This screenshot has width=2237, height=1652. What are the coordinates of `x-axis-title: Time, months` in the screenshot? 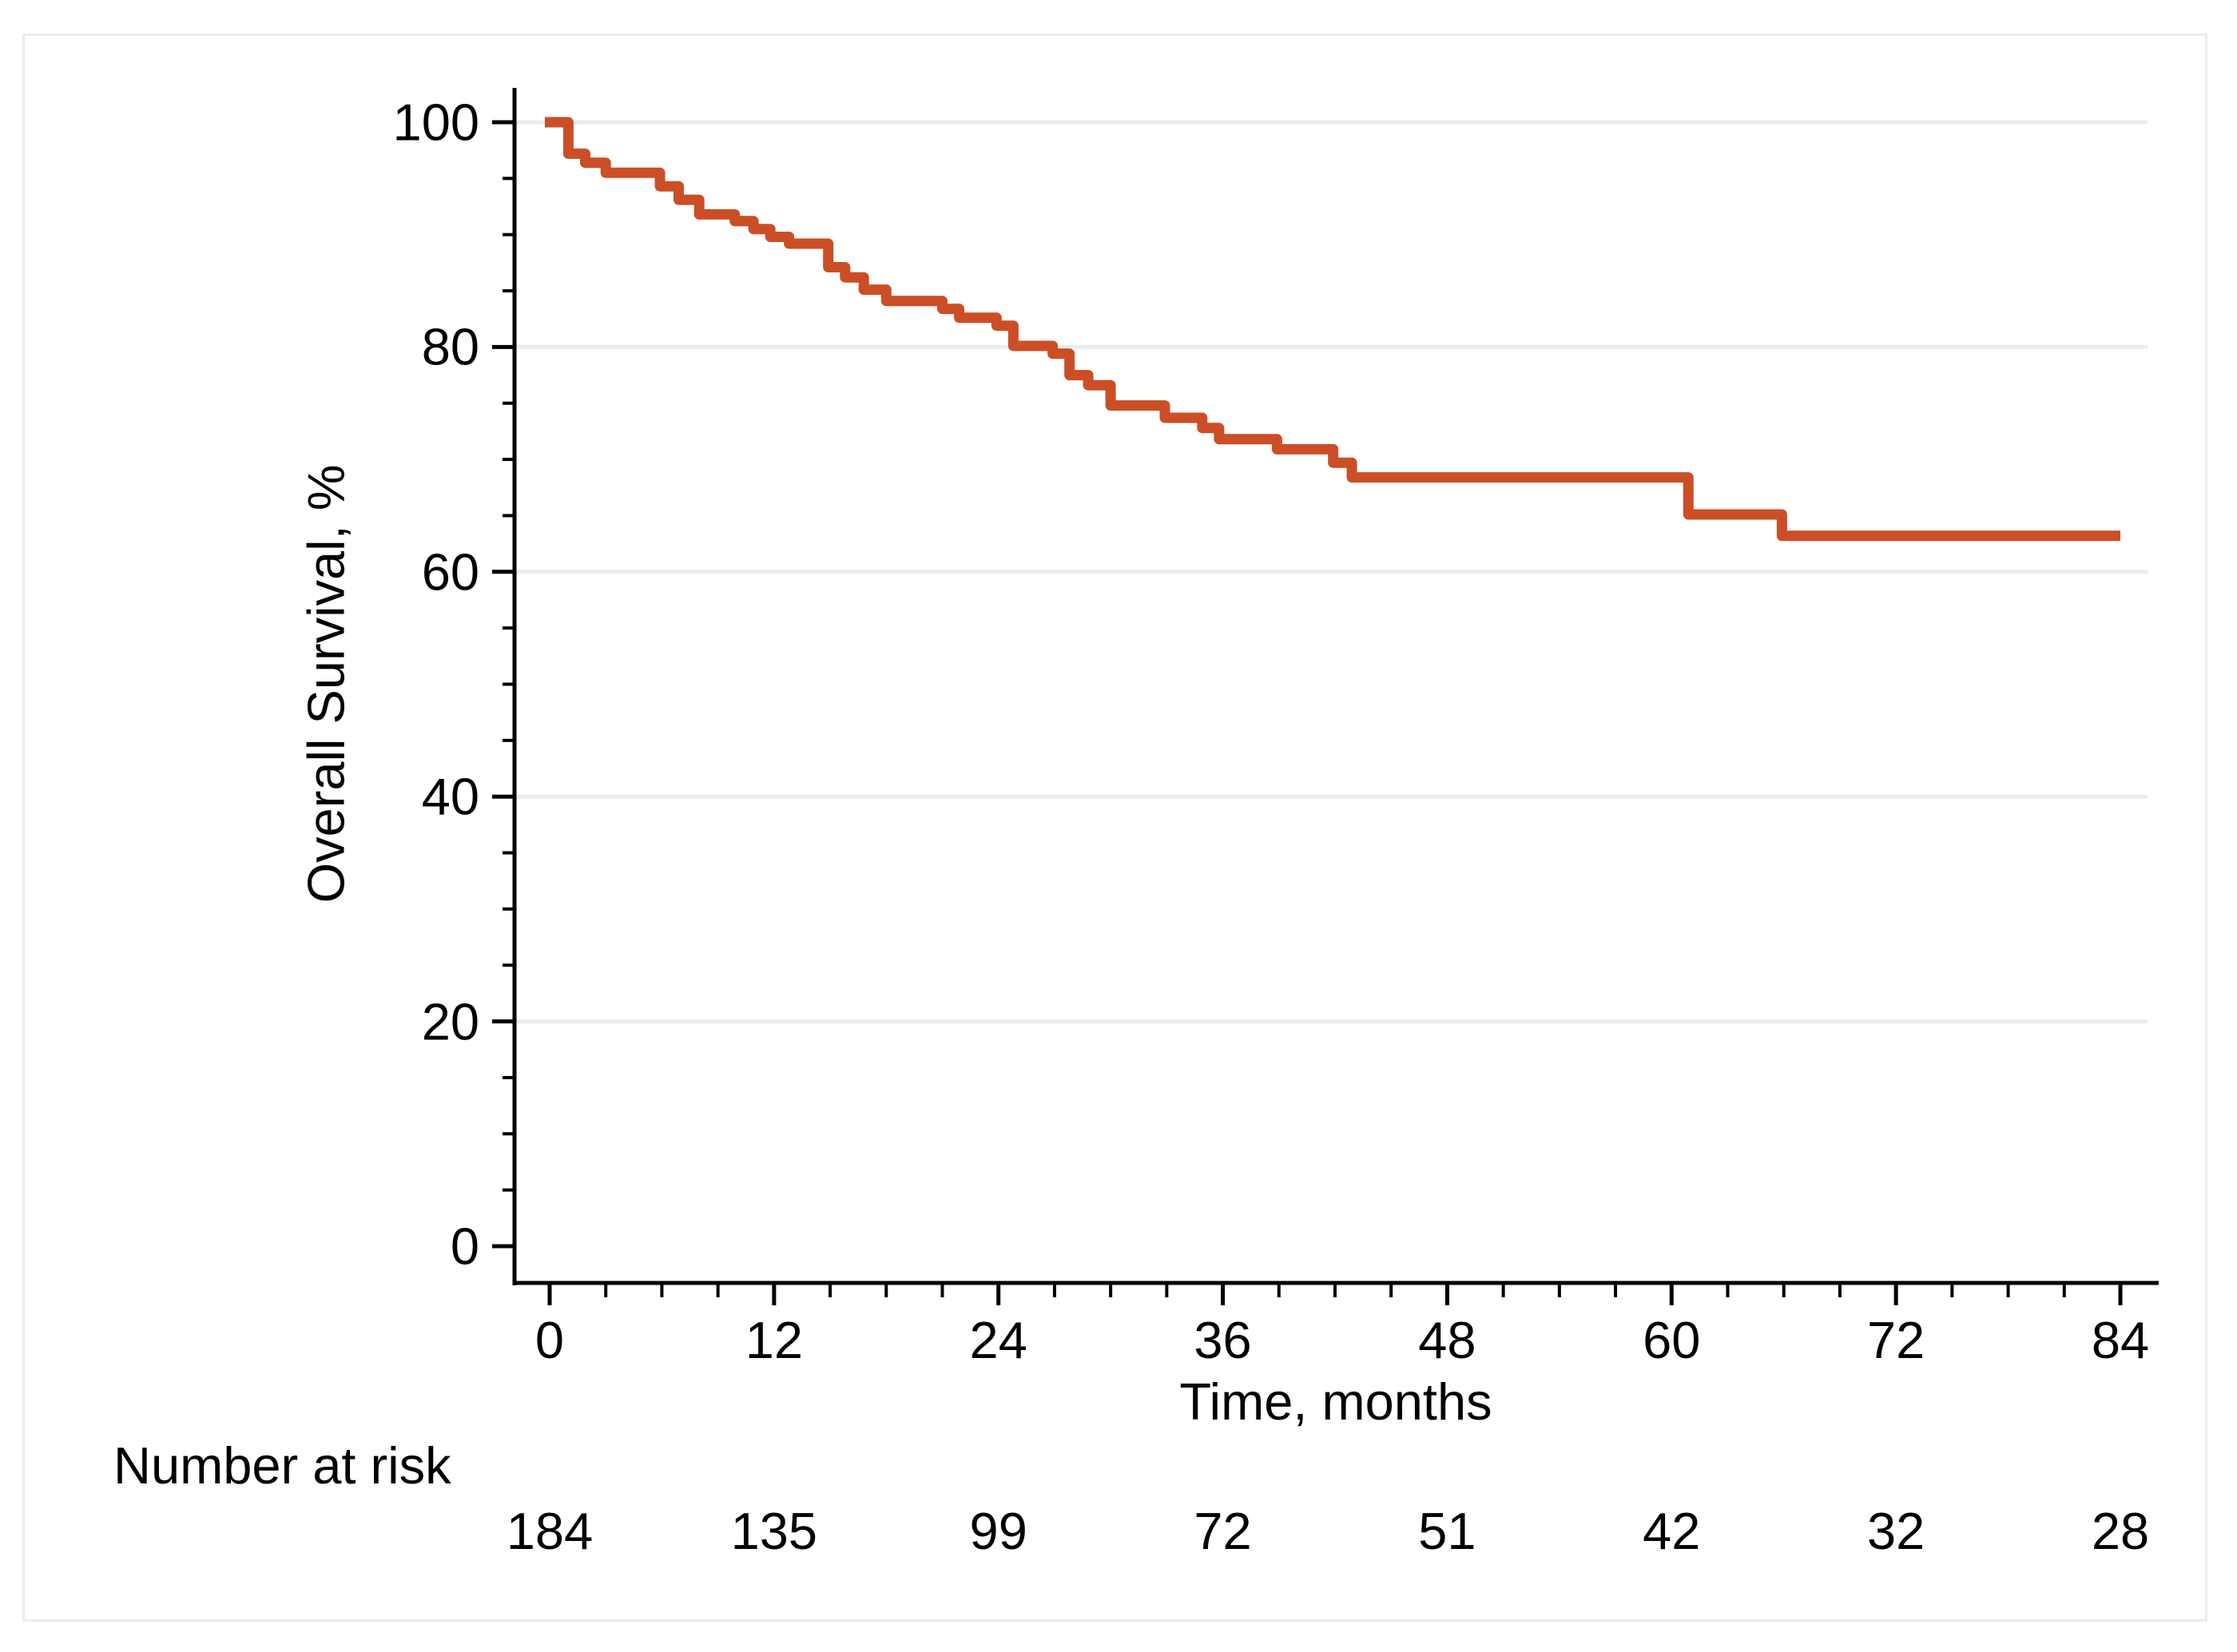 It's located at (1335, 1401).